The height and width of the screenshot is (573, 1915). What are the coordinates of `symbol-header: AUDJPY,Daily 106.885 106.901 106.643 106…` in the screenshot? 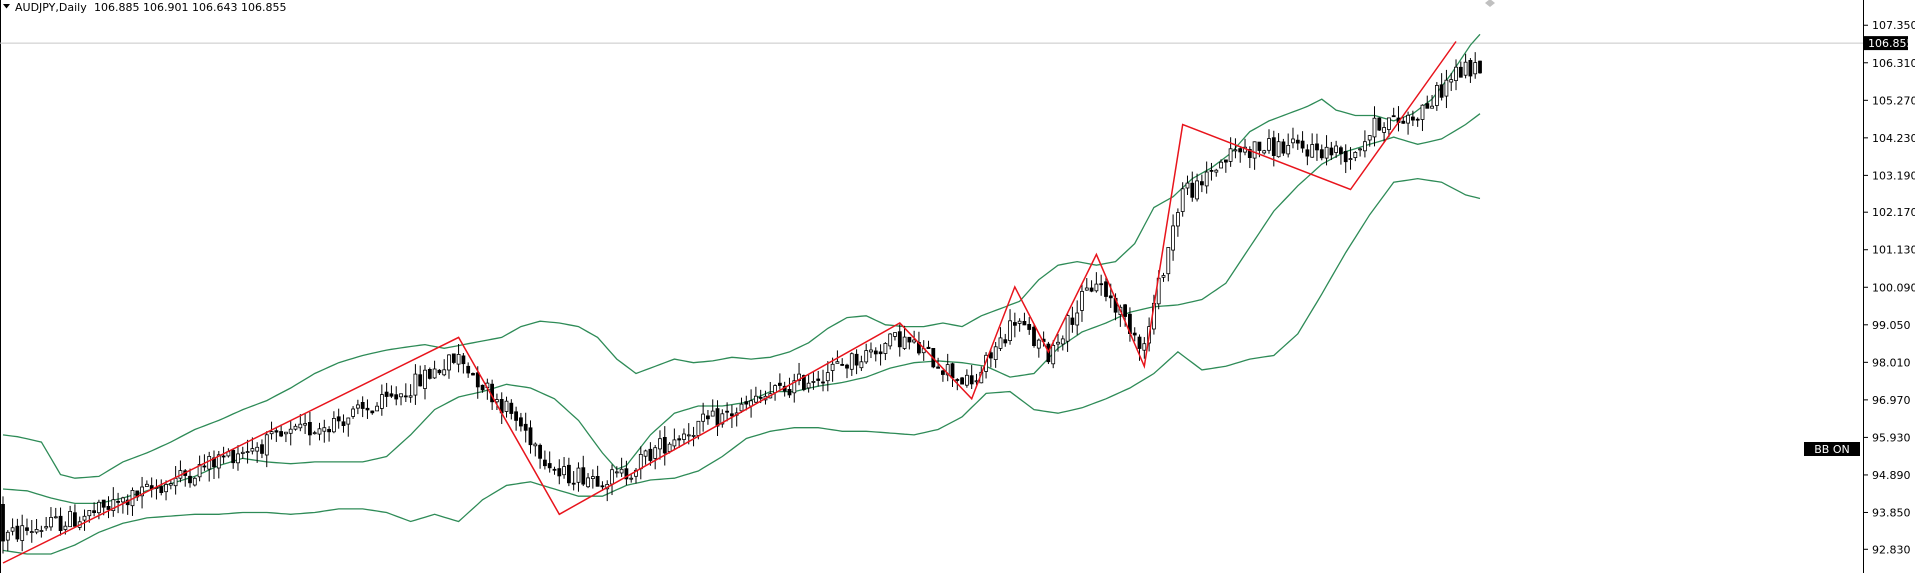 It's located at (144, 7).